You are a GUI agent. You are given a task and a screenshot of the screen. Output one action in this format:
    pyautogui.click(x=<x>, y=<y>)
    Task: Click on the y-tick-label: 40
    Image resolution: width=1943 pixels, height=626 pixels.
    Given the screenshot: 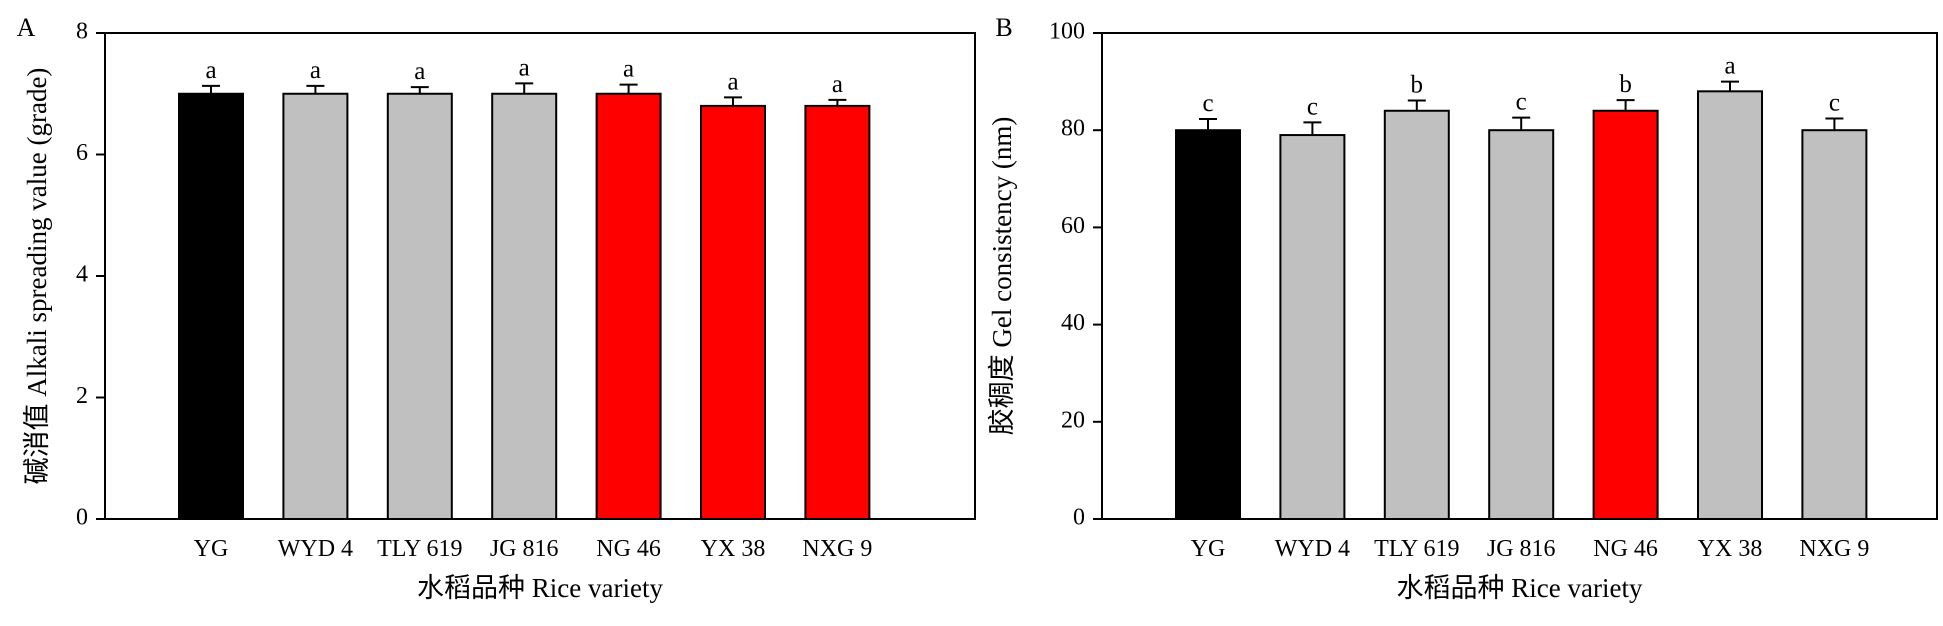 What is the action you would take?
    pyautogui.click(x=1073, y=323)
    